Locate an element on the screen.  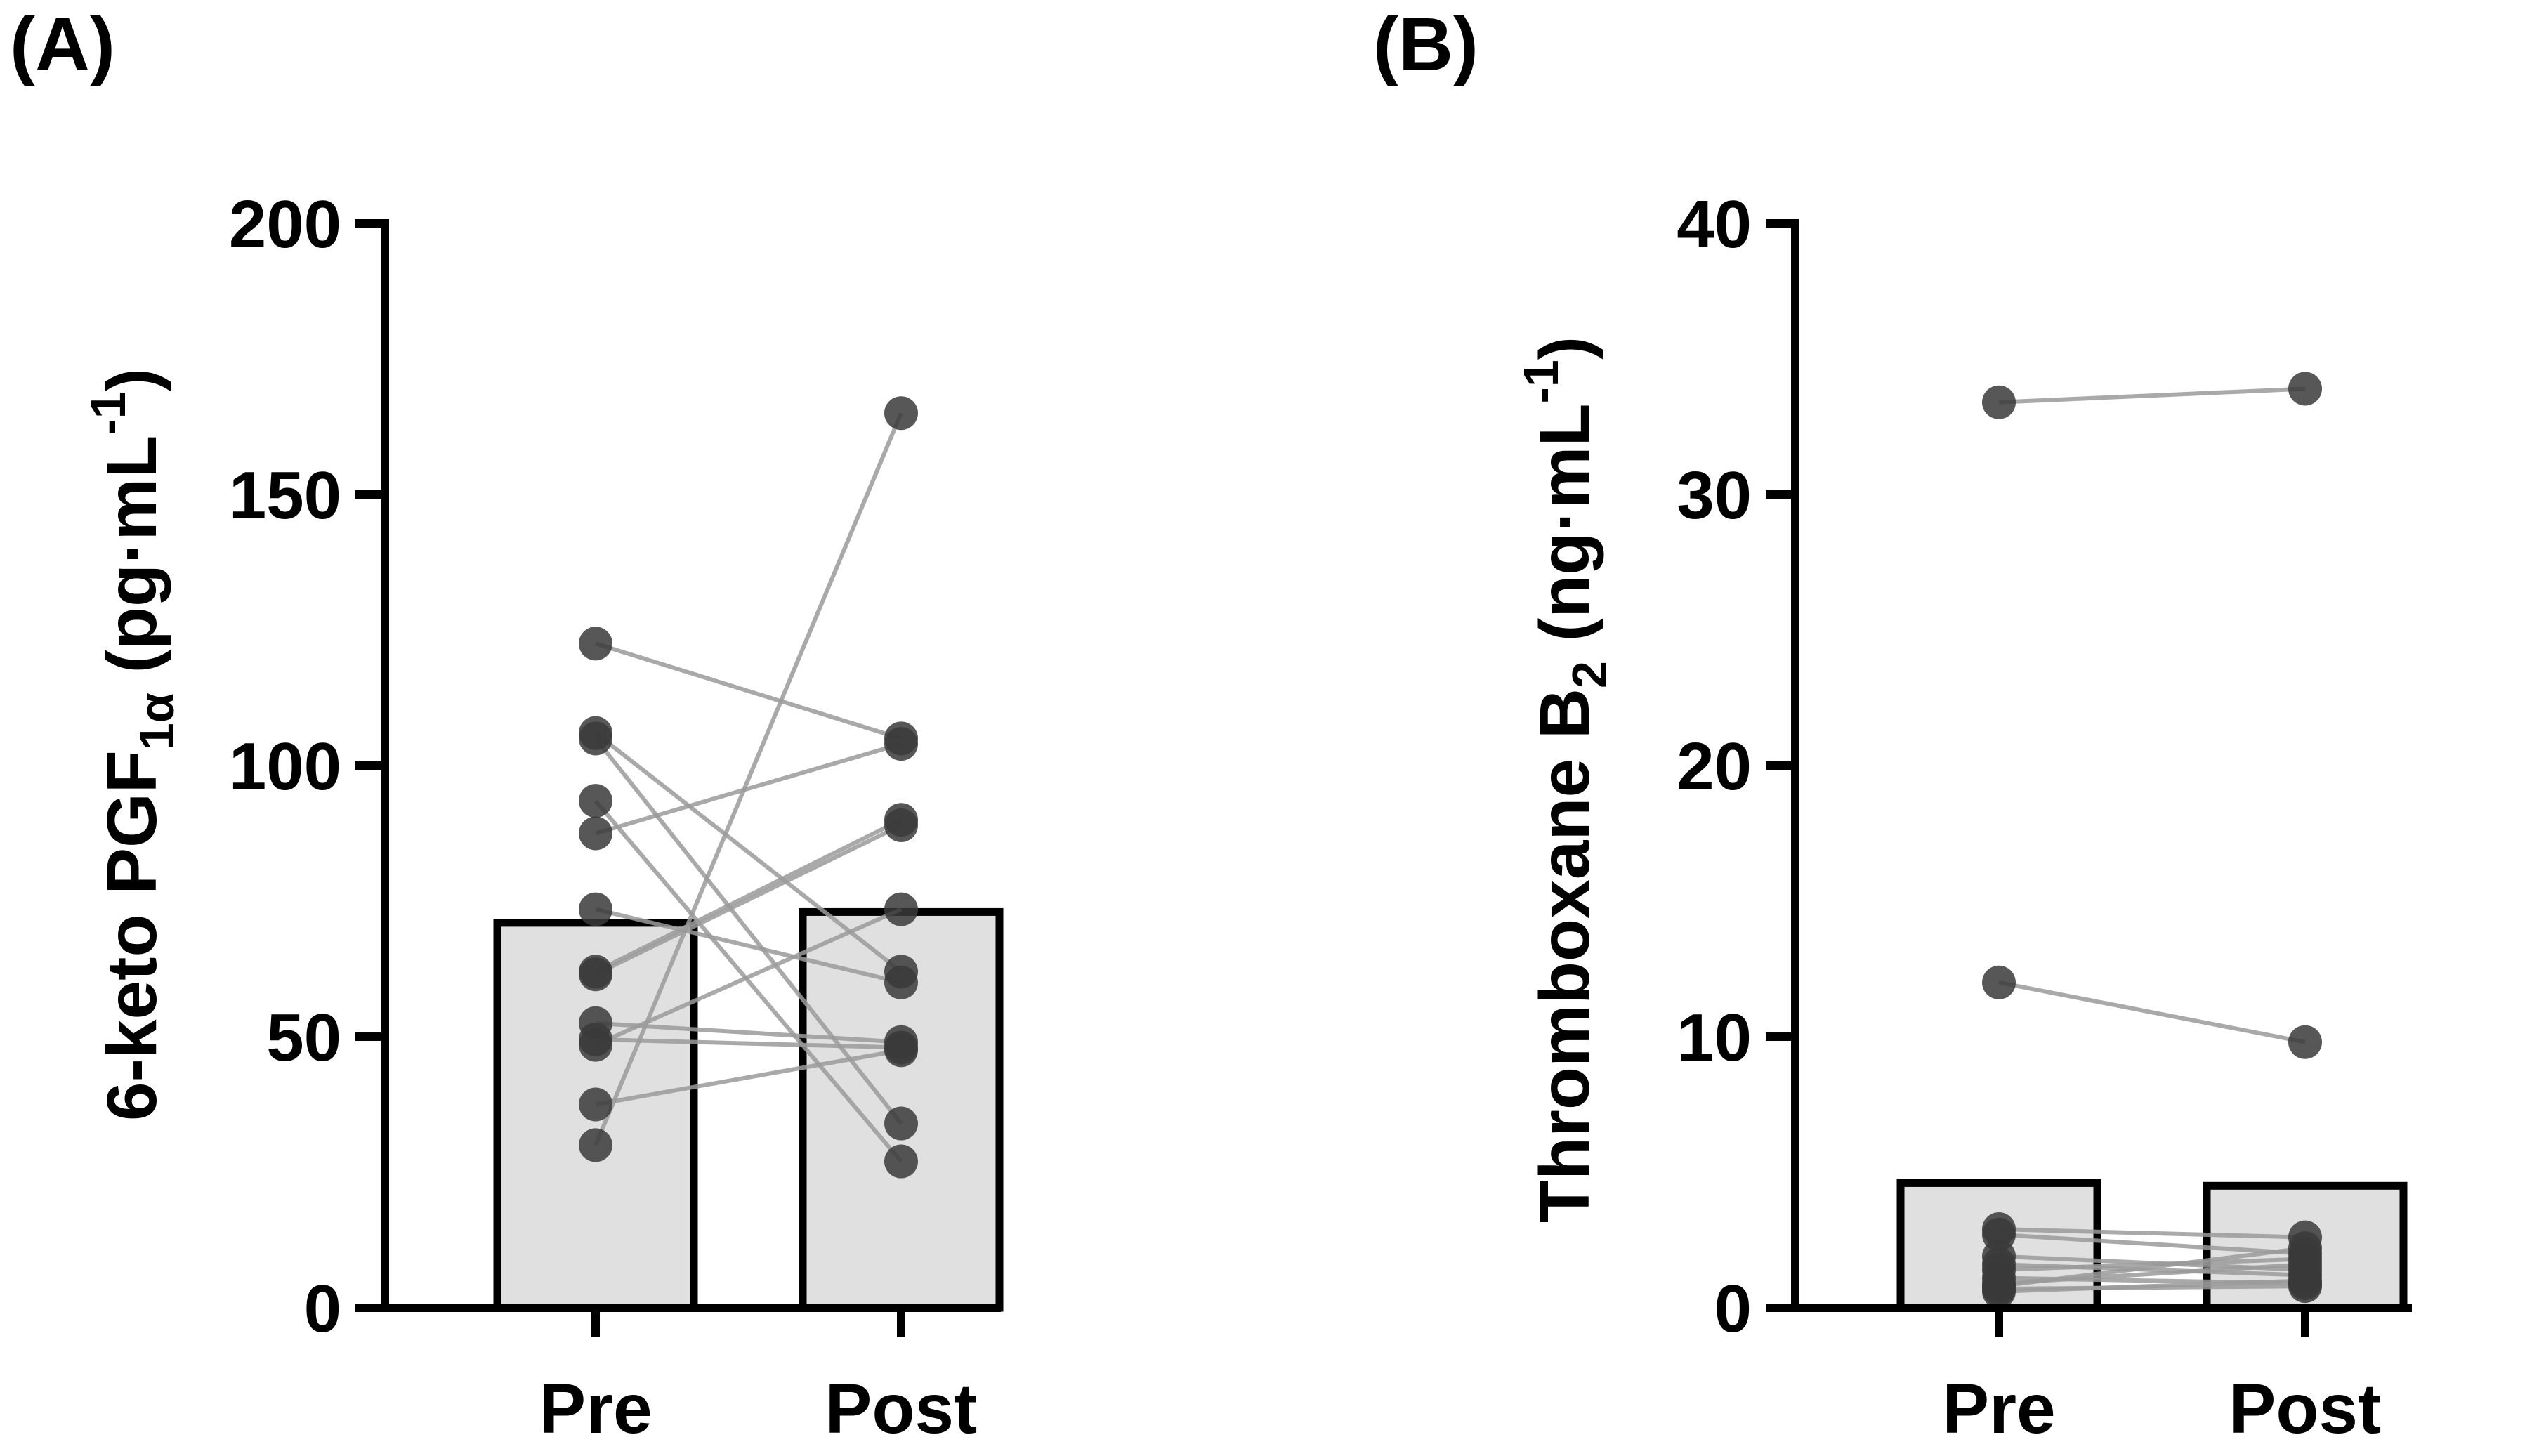
panel-a-x-label-pre: Pre is located at coordinates (595, 1409).